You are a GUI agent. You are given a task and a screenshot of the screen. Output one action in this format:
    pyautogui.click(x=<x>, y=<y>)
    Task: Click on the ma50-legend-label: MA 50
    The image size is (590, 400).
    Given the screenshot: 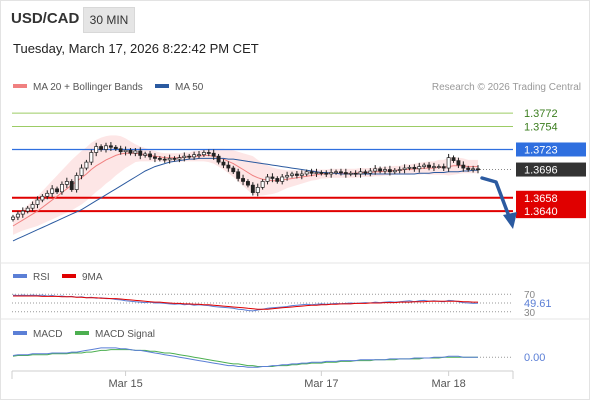 What is the action you would take?
    pyautogui.click(x=189, y=87)
    